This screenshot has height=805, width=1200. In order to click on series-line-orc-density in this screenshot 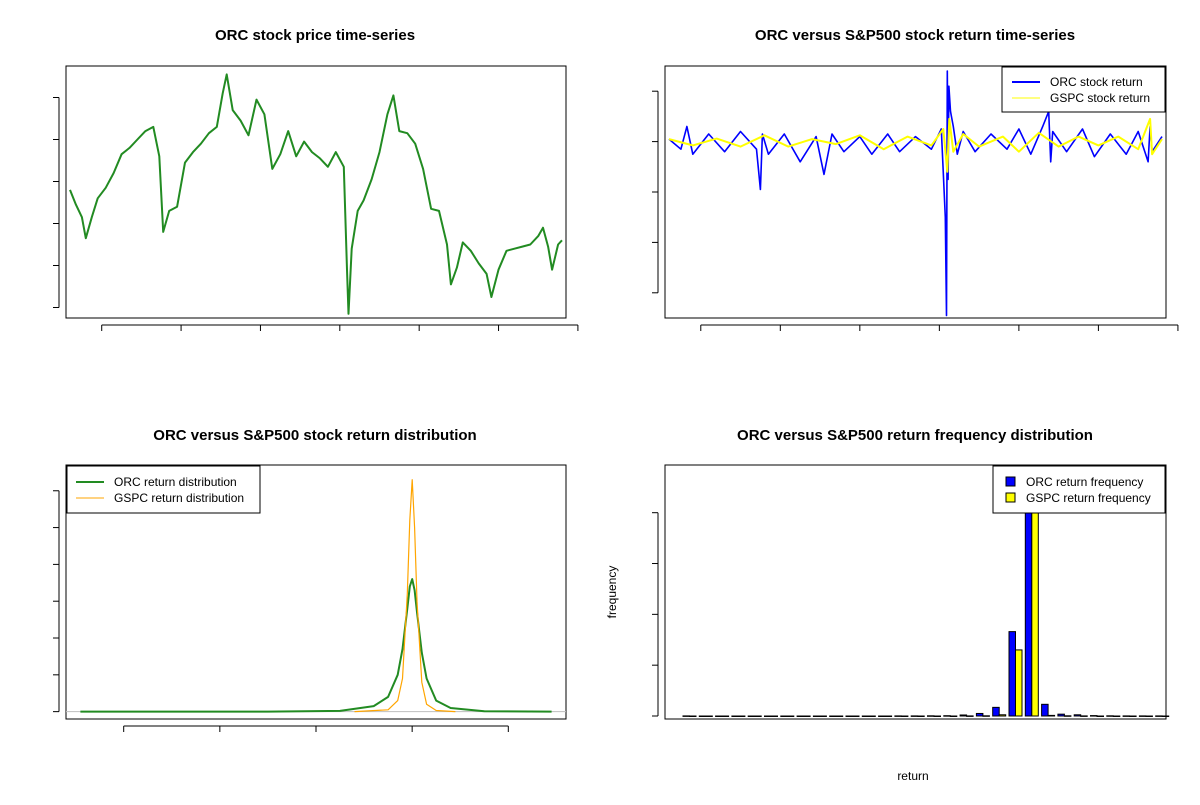, I will do `click(316, 645)`.